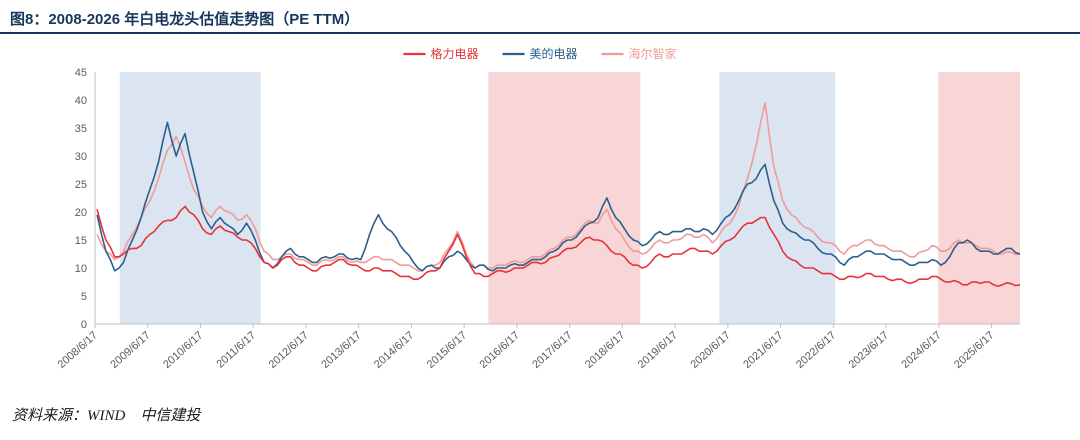 This screenshot has width=1080, height=440. What do you see at coordinates (185, 19) in the screenshot?
I see `figure-title: 图8：2008-2026 年白电龙头估值走势图（PE TTM）` at bounding box center [185, 19].